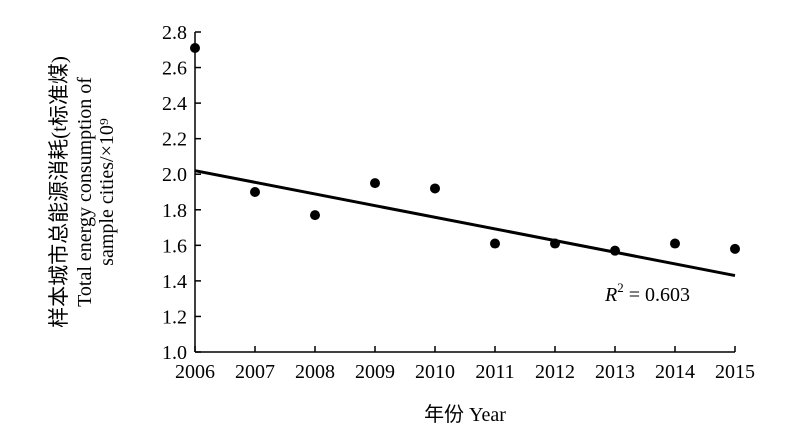  I want to click on x-tick-label: 2010, so click(435, 372).